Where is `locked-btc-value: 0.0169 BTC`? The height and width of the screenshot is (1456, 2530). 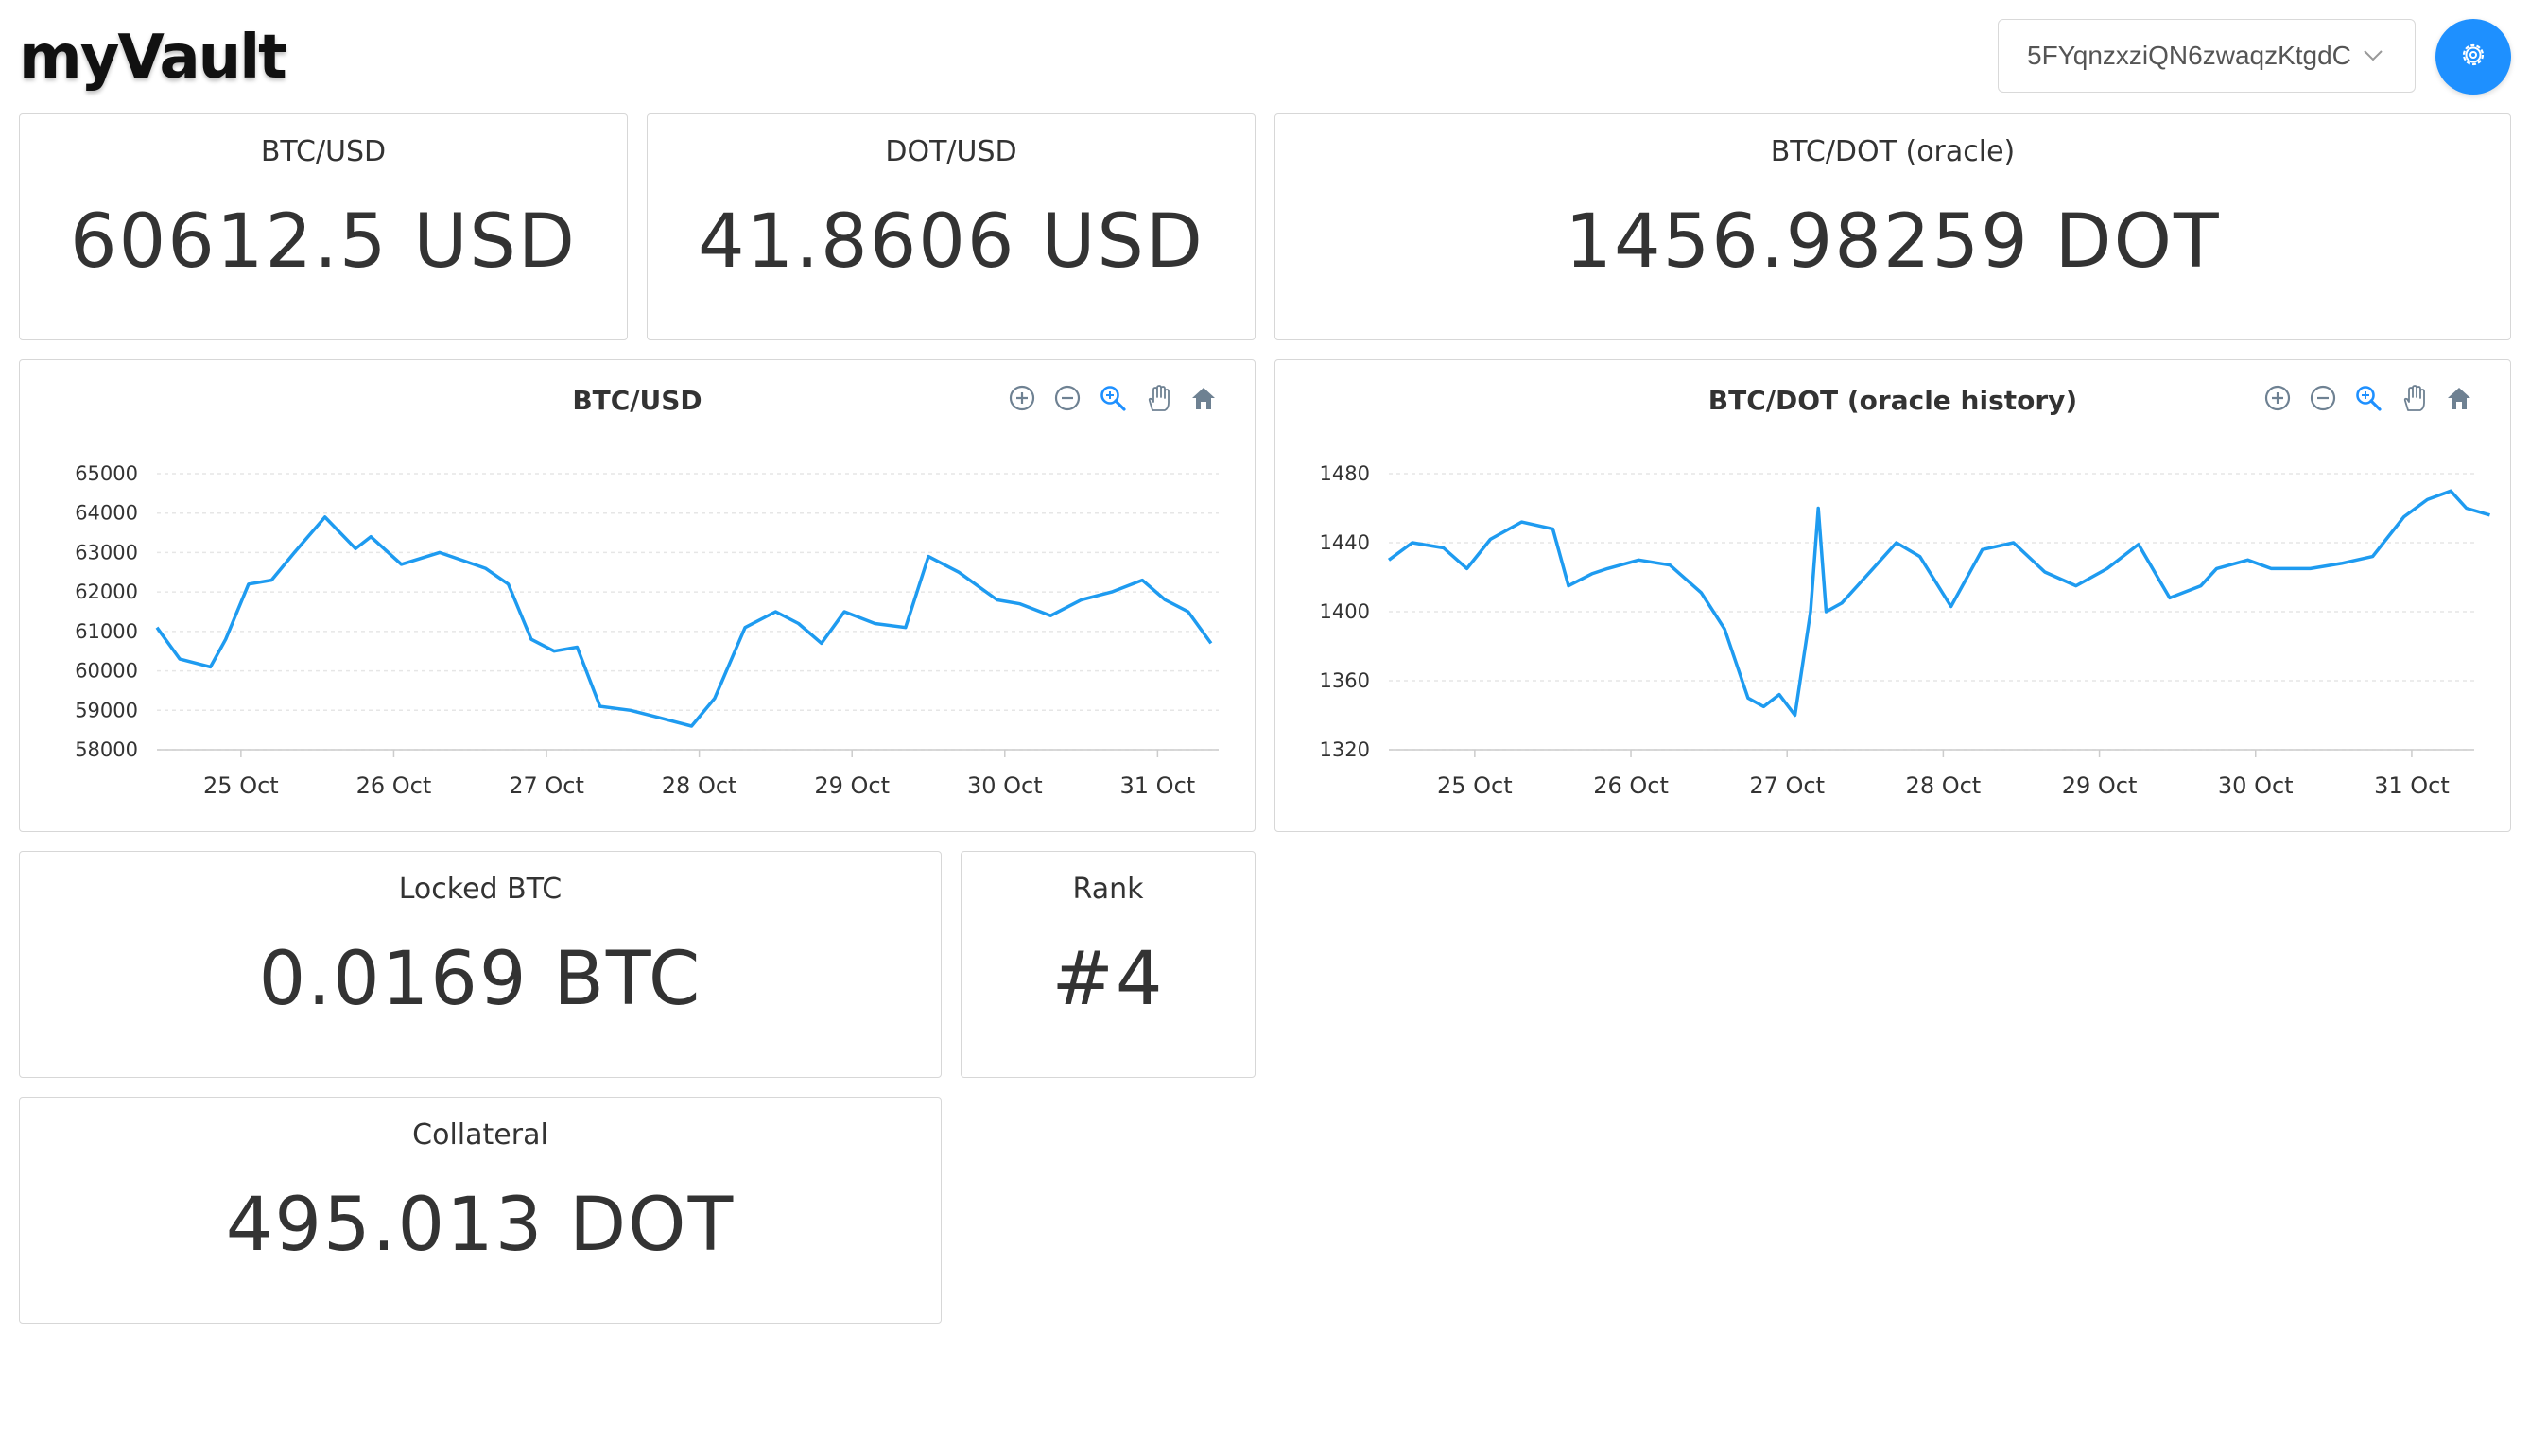
locked-btc-value: 0.0169 BTC is located at coordinates (480, 980).